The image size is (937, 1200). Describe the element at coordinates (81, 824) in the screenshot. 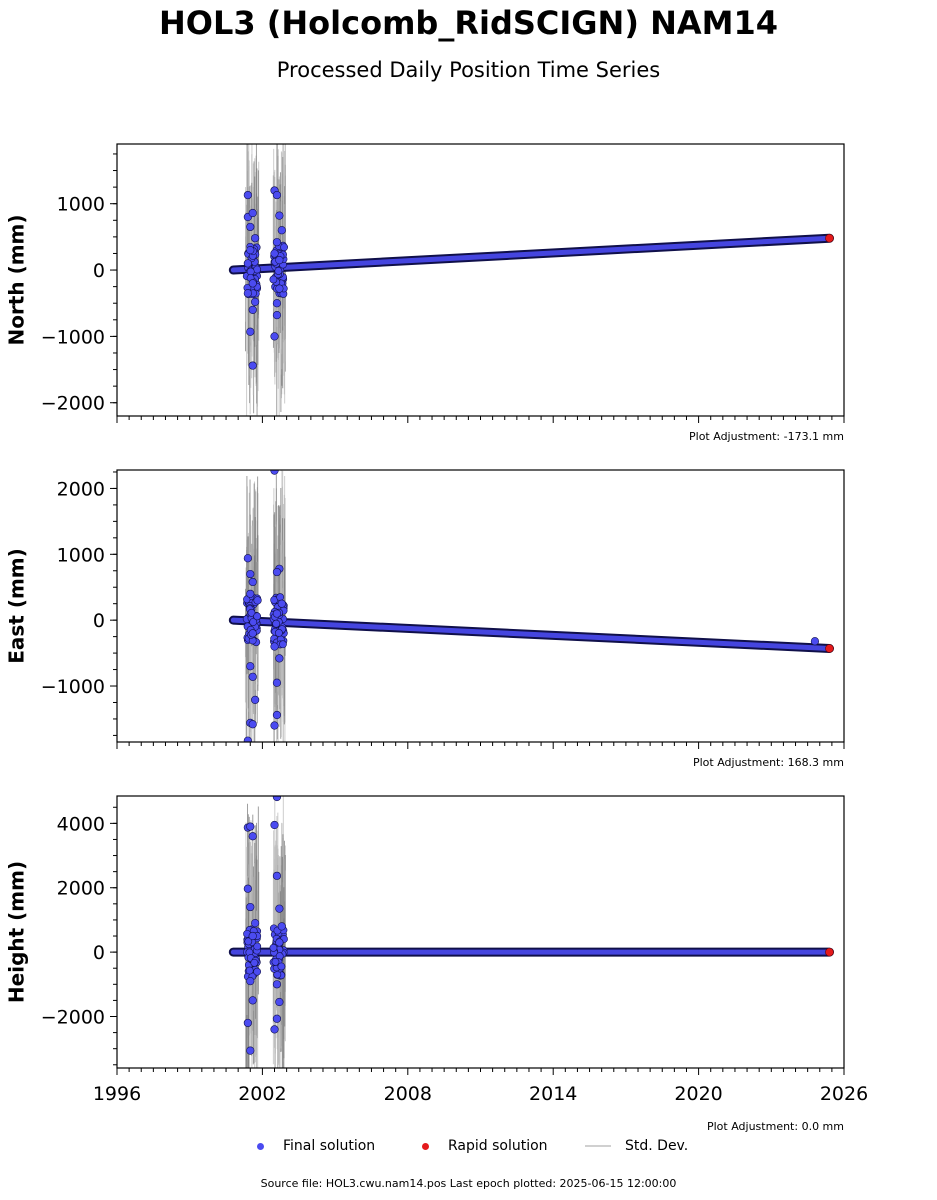

I see `y-tick-label: 4000` at that location.